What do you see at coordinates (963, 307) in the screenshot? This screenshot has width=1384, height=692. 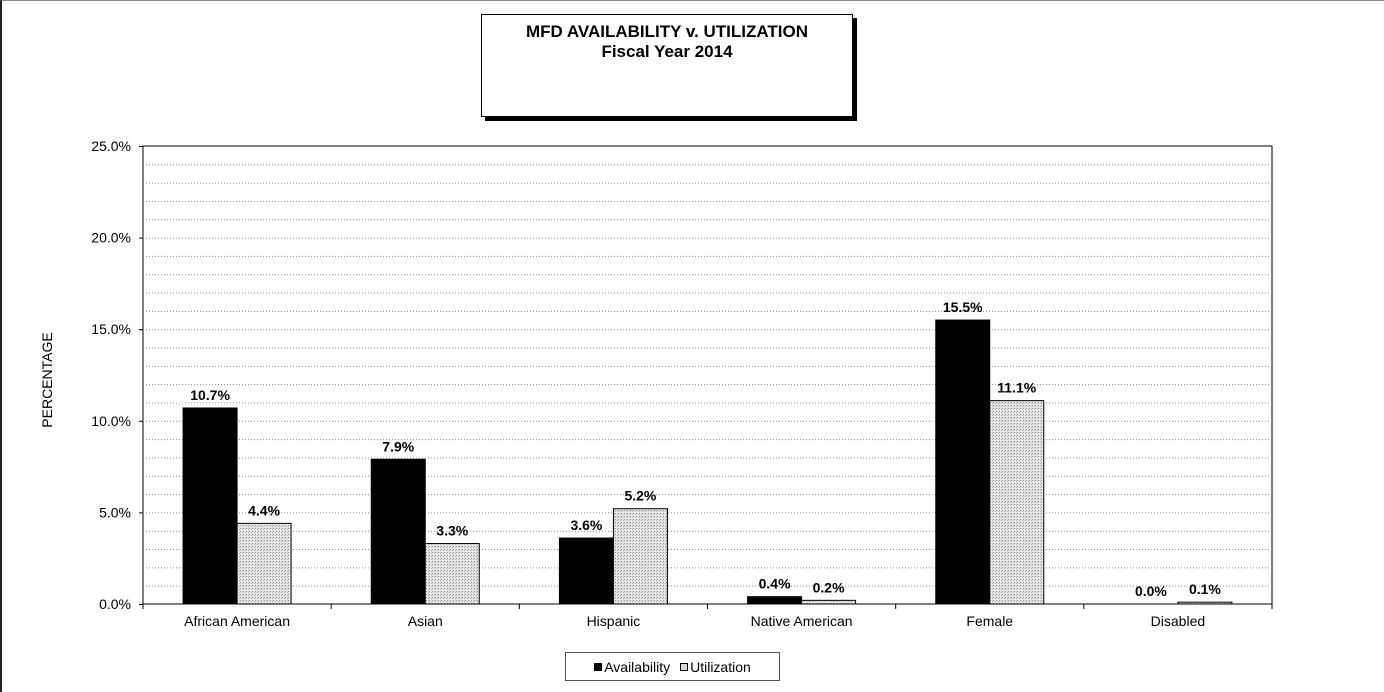 I see `data-label-availability: 15.5%` at bounding box center [963, 307].